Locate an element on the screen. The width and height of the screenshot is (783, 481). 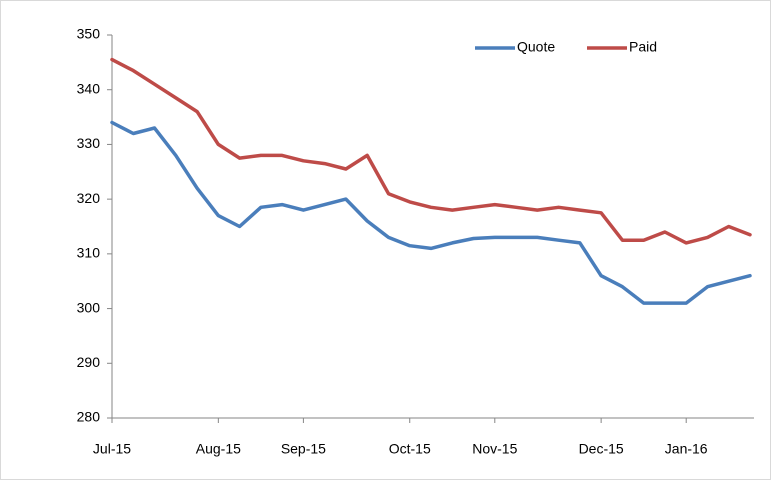
x-tick-label: Oct-15 is located at coordinates (410, 449).